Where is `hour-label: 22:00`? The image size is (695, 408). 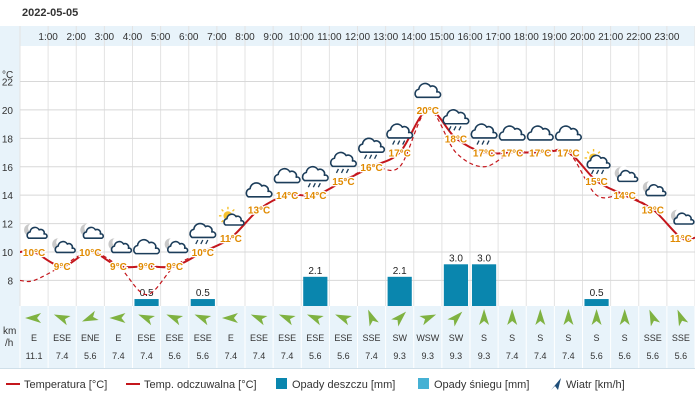 hour-label: 22:00 is located at coordinates (638, 37).